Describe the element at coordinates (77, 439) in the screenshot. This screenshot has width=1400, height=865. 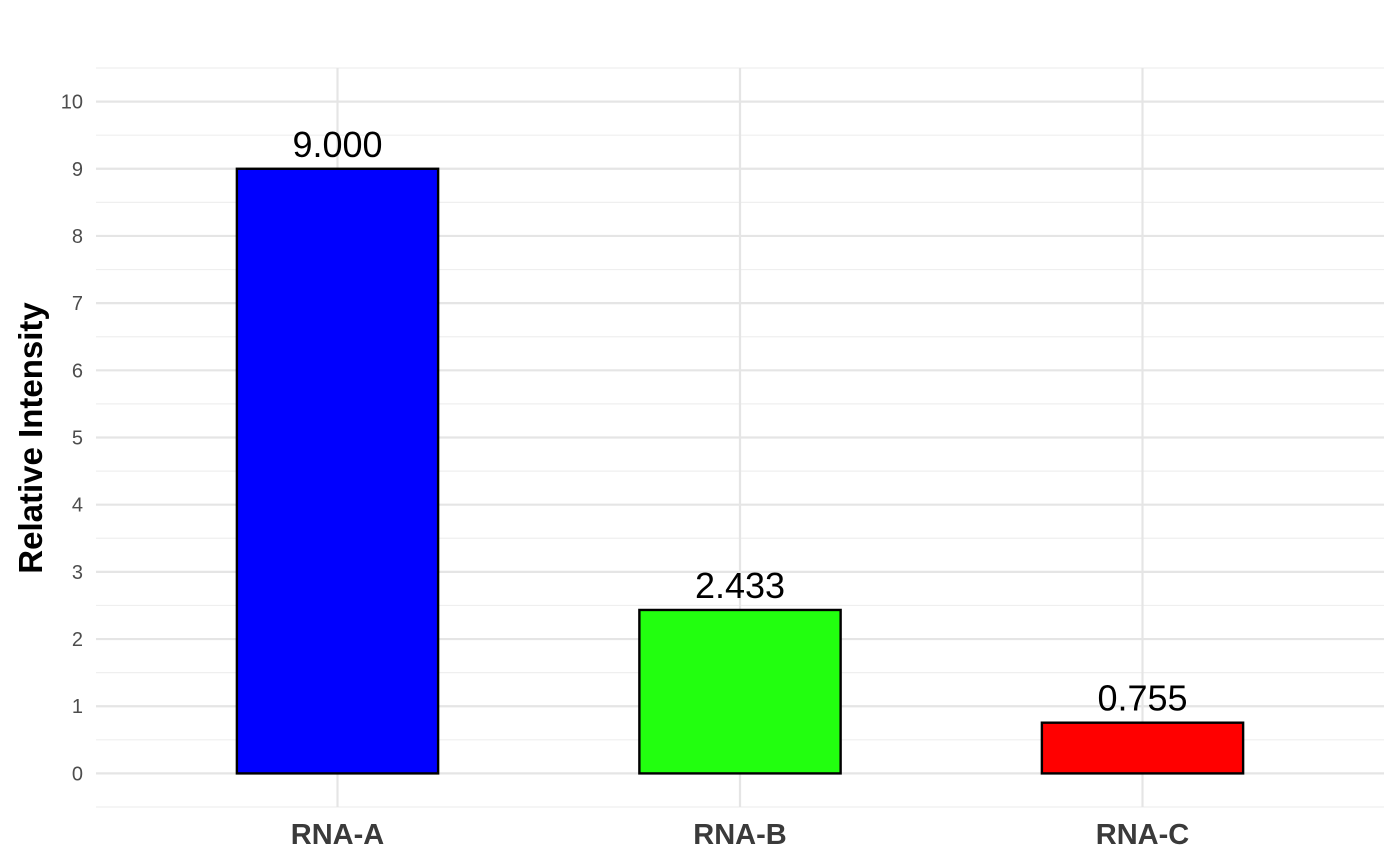
I see `y-tick-label: 5` at that location.